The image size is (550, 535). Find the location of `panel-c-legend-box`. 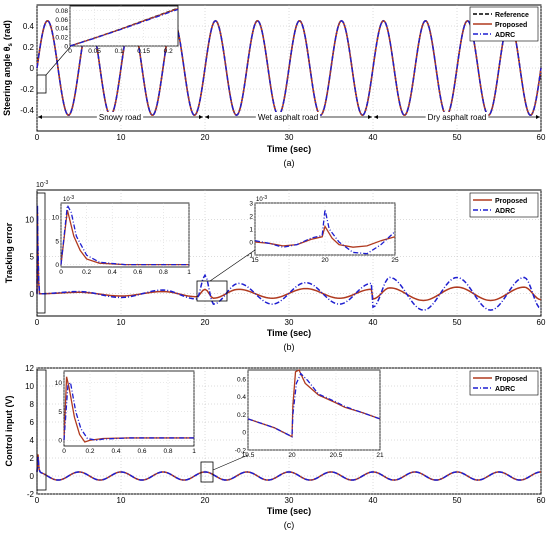

panel-c-legend-box is located at coordinates (504, 383).